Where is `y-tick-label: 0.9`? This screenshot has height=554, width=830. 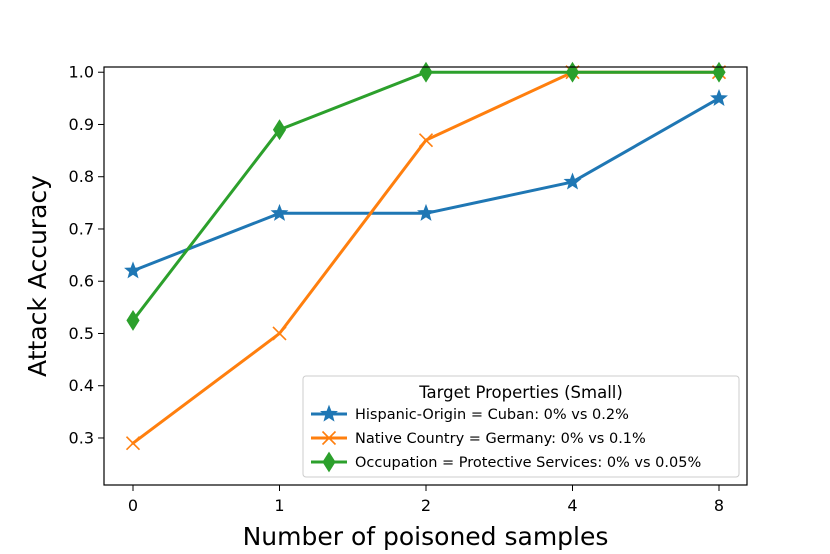 y-tick-label: 0.9 is located at coordinates (81, 124).